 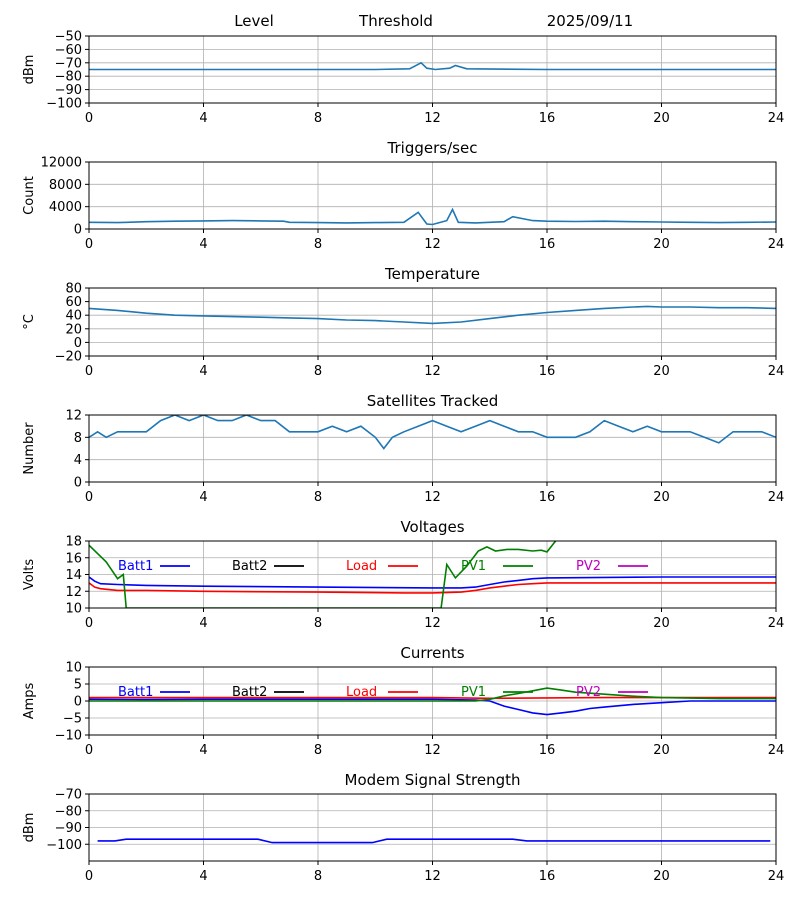 What do you see at coordinates (73, 289) in the screenshot?
I see `temperature-ytick-label: 80` at bounding box center [73, 289].